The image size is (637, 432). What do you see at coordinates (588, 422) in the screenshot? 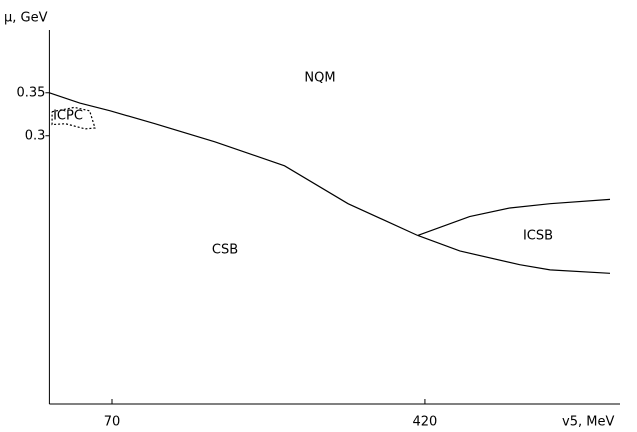
I see `x-axis-label: v5, MeV` at bounding box center [588, 422].